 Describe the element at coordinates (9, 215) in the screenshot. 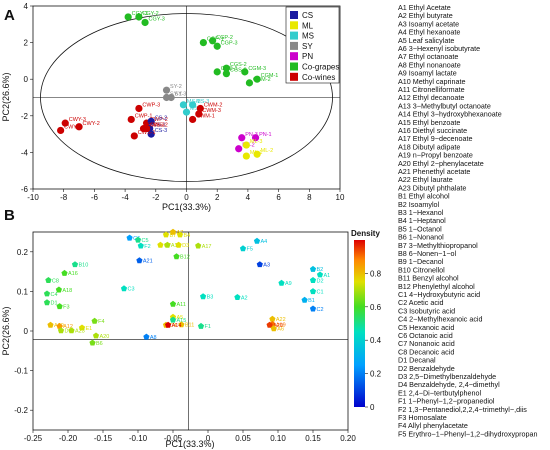

I see `panel-b-label: B` at that location.